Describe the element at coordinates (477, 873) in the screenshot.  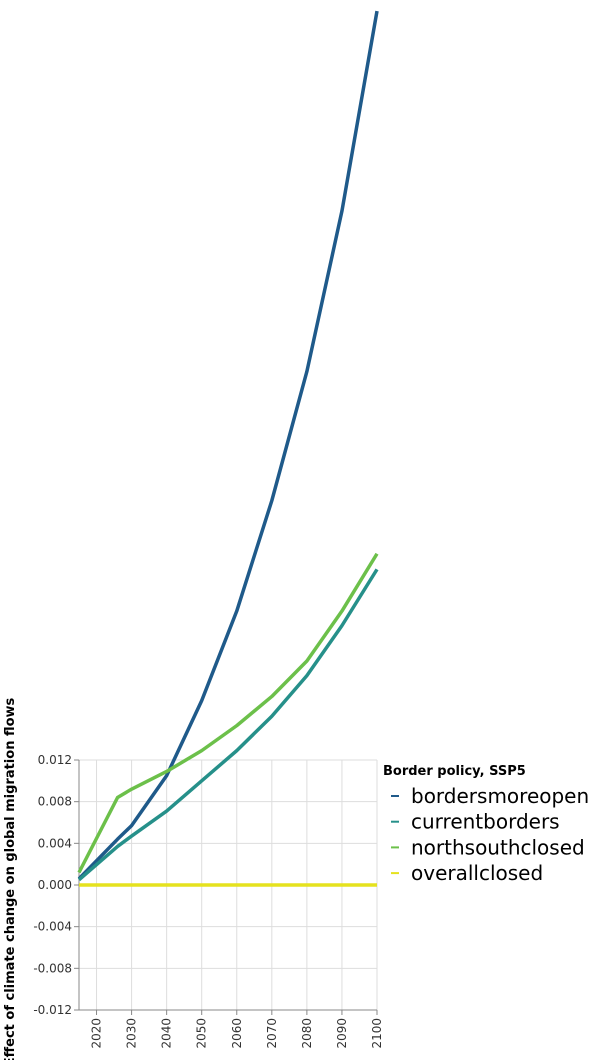
I see `legend-label: overallclosed` at that location.